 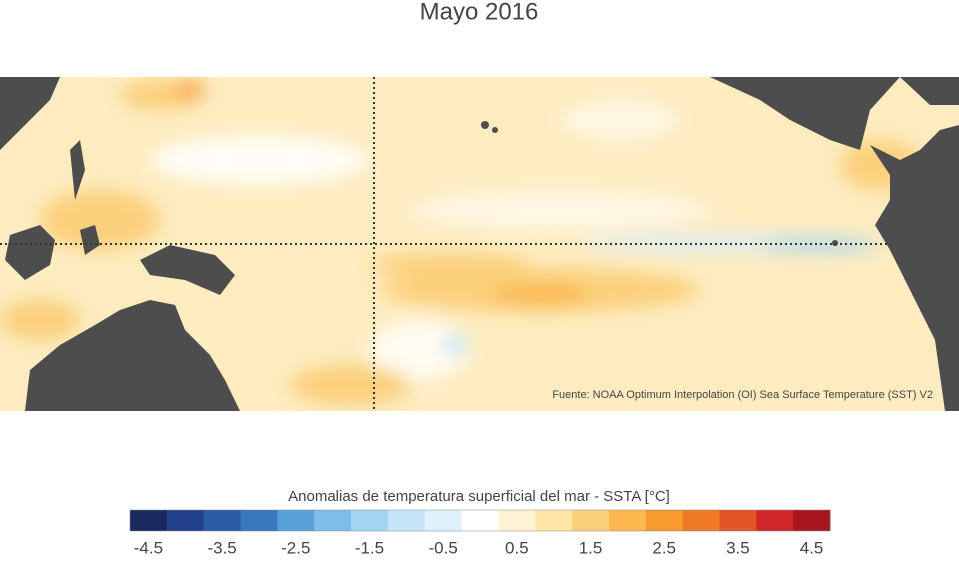 I want to click on colorbar-tick-label: -3.5, so click(x=221, y=547).